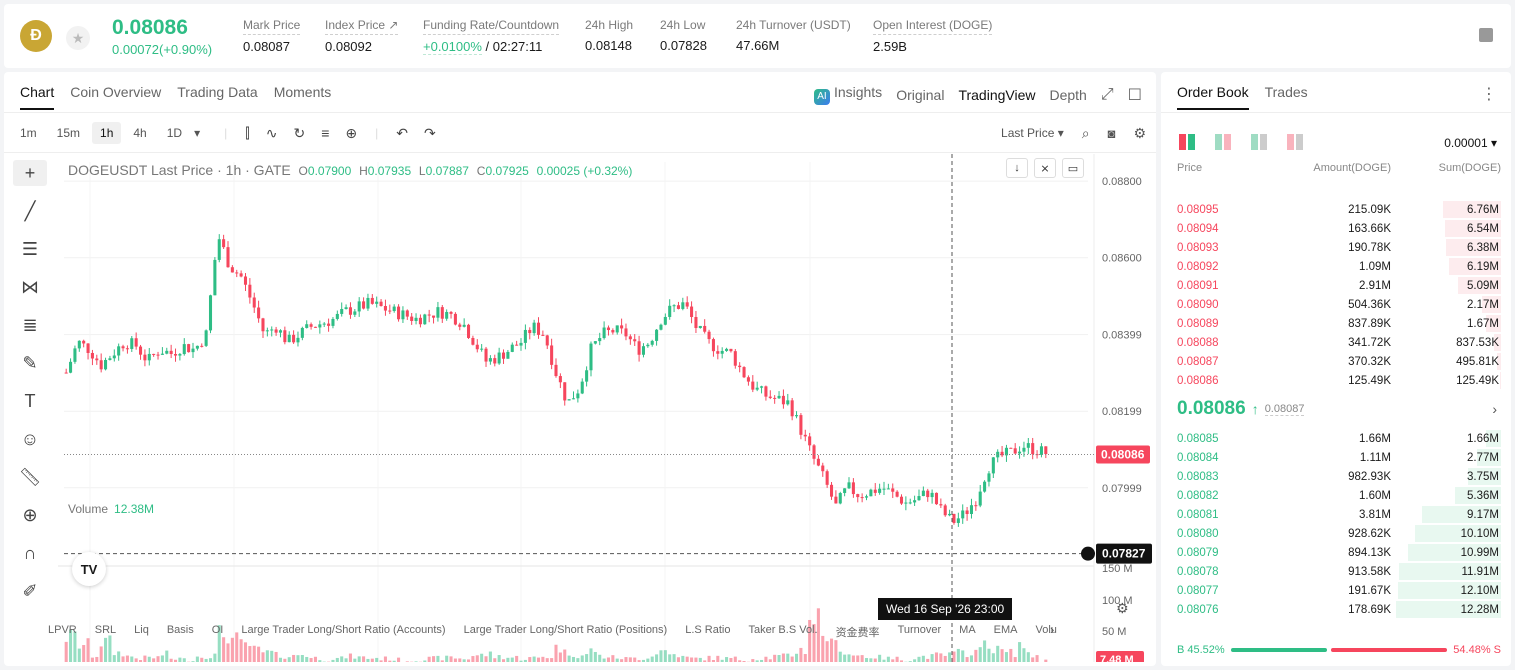 This screenshot has width=1515, height=670. Describe the element at coordinates (30, 400) in the screenshot. I see `text-tool-icon: T` at that location.